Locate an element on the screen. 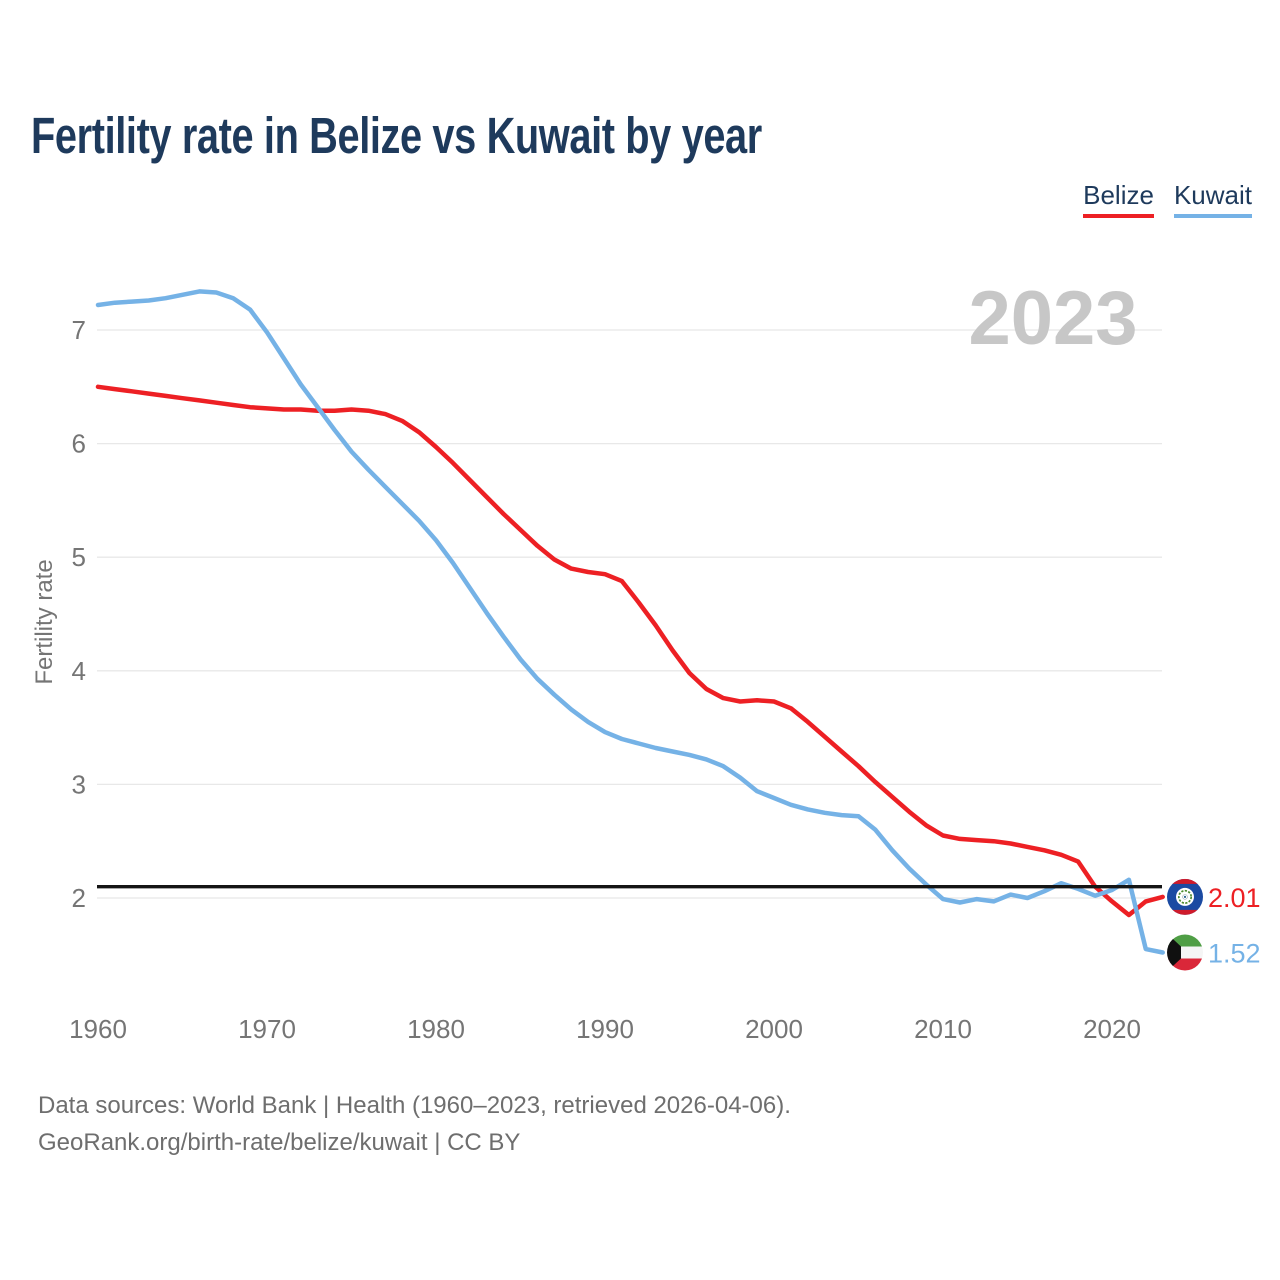 Image resolution: width=1280 pixels, height=1280 pixels. x-tick-label-2010: 2010 is located at coordinates (943, 1029).